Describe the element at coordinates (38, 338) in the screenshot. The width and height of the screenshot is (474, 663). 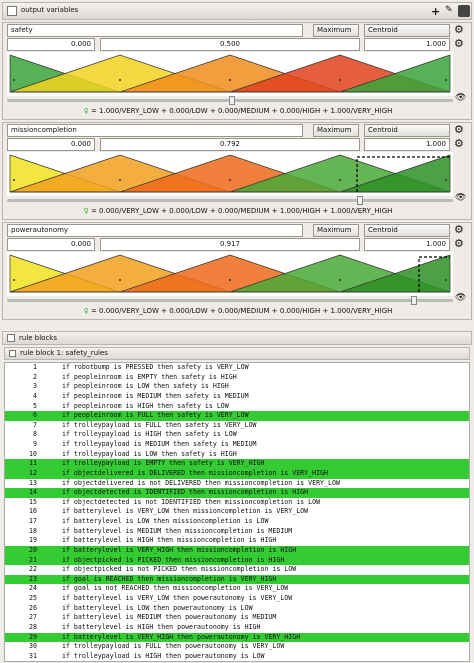
I see `panel-title: rule blocks` at that location.